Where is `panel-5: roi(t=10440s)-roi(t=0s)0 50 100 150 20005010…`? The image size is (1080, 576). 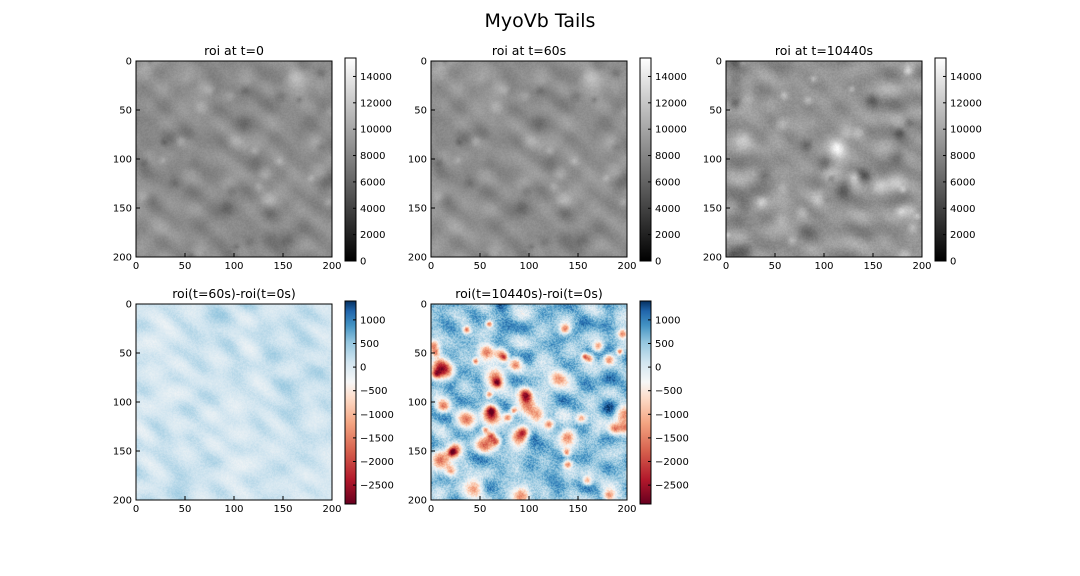 panel-5: roi(t=10440s)-roi(t=0s)0 50 100 150 20005010… is located at coordinates (548, 400).